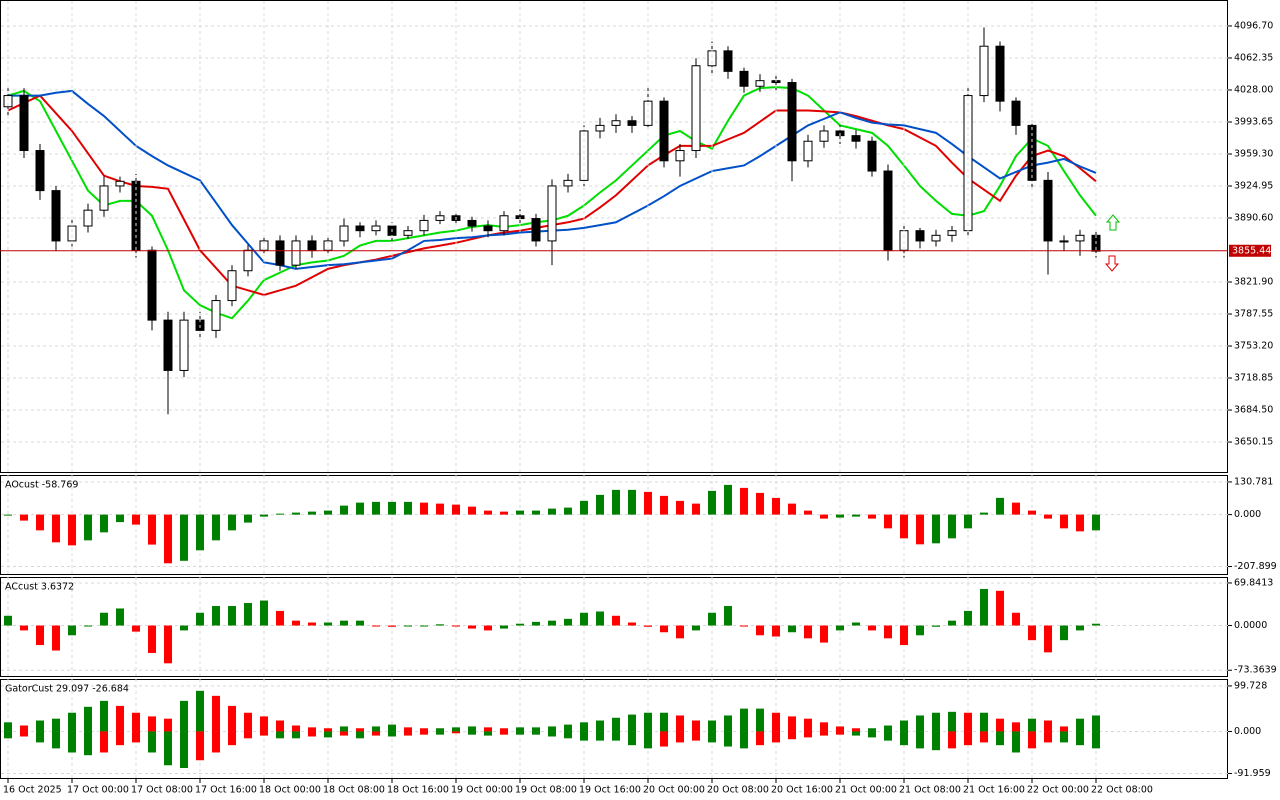 The height and width of the screenshot is (800, 1280). Describe the element at coordinates (98, 790) in the screenshot. I see `time-label: 17 Oct 00:00` at that location.